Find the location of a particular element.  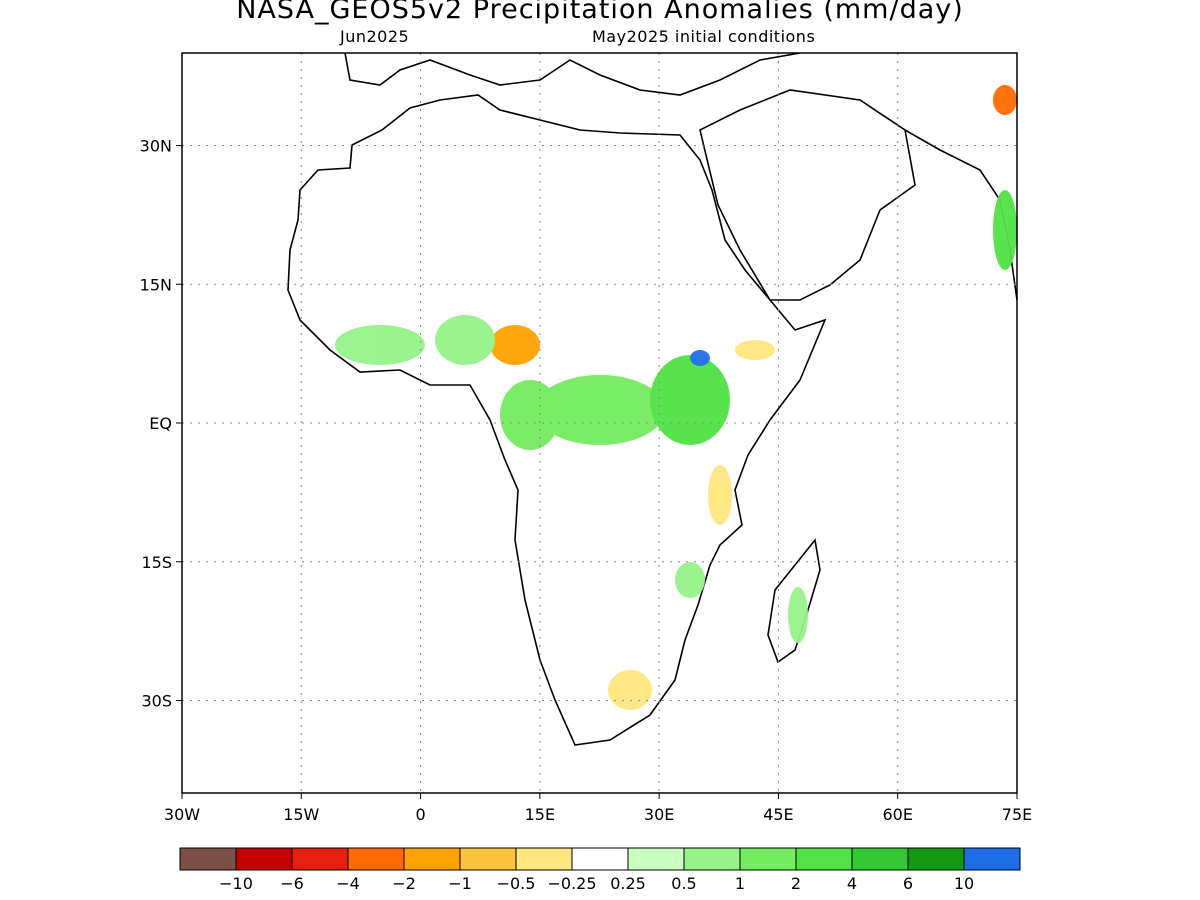

lat-label: 30S is located at coordinates (156, 701).